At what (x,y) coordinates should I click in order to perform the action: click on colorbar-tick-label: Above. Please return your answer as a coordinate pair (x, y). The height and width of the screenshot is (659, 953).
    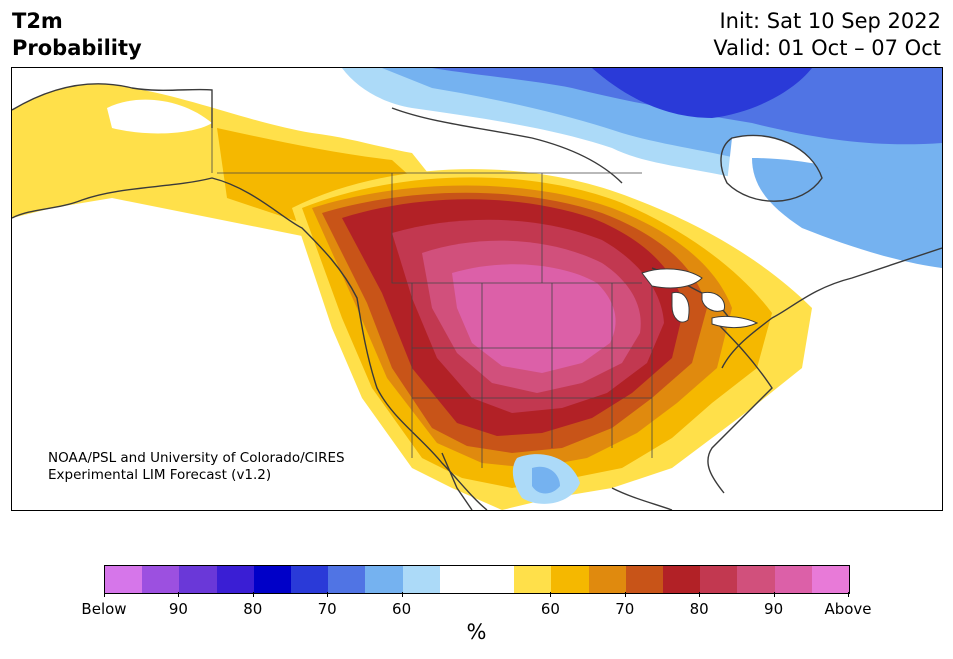
    Looking at the image, I should click on (848, 609).